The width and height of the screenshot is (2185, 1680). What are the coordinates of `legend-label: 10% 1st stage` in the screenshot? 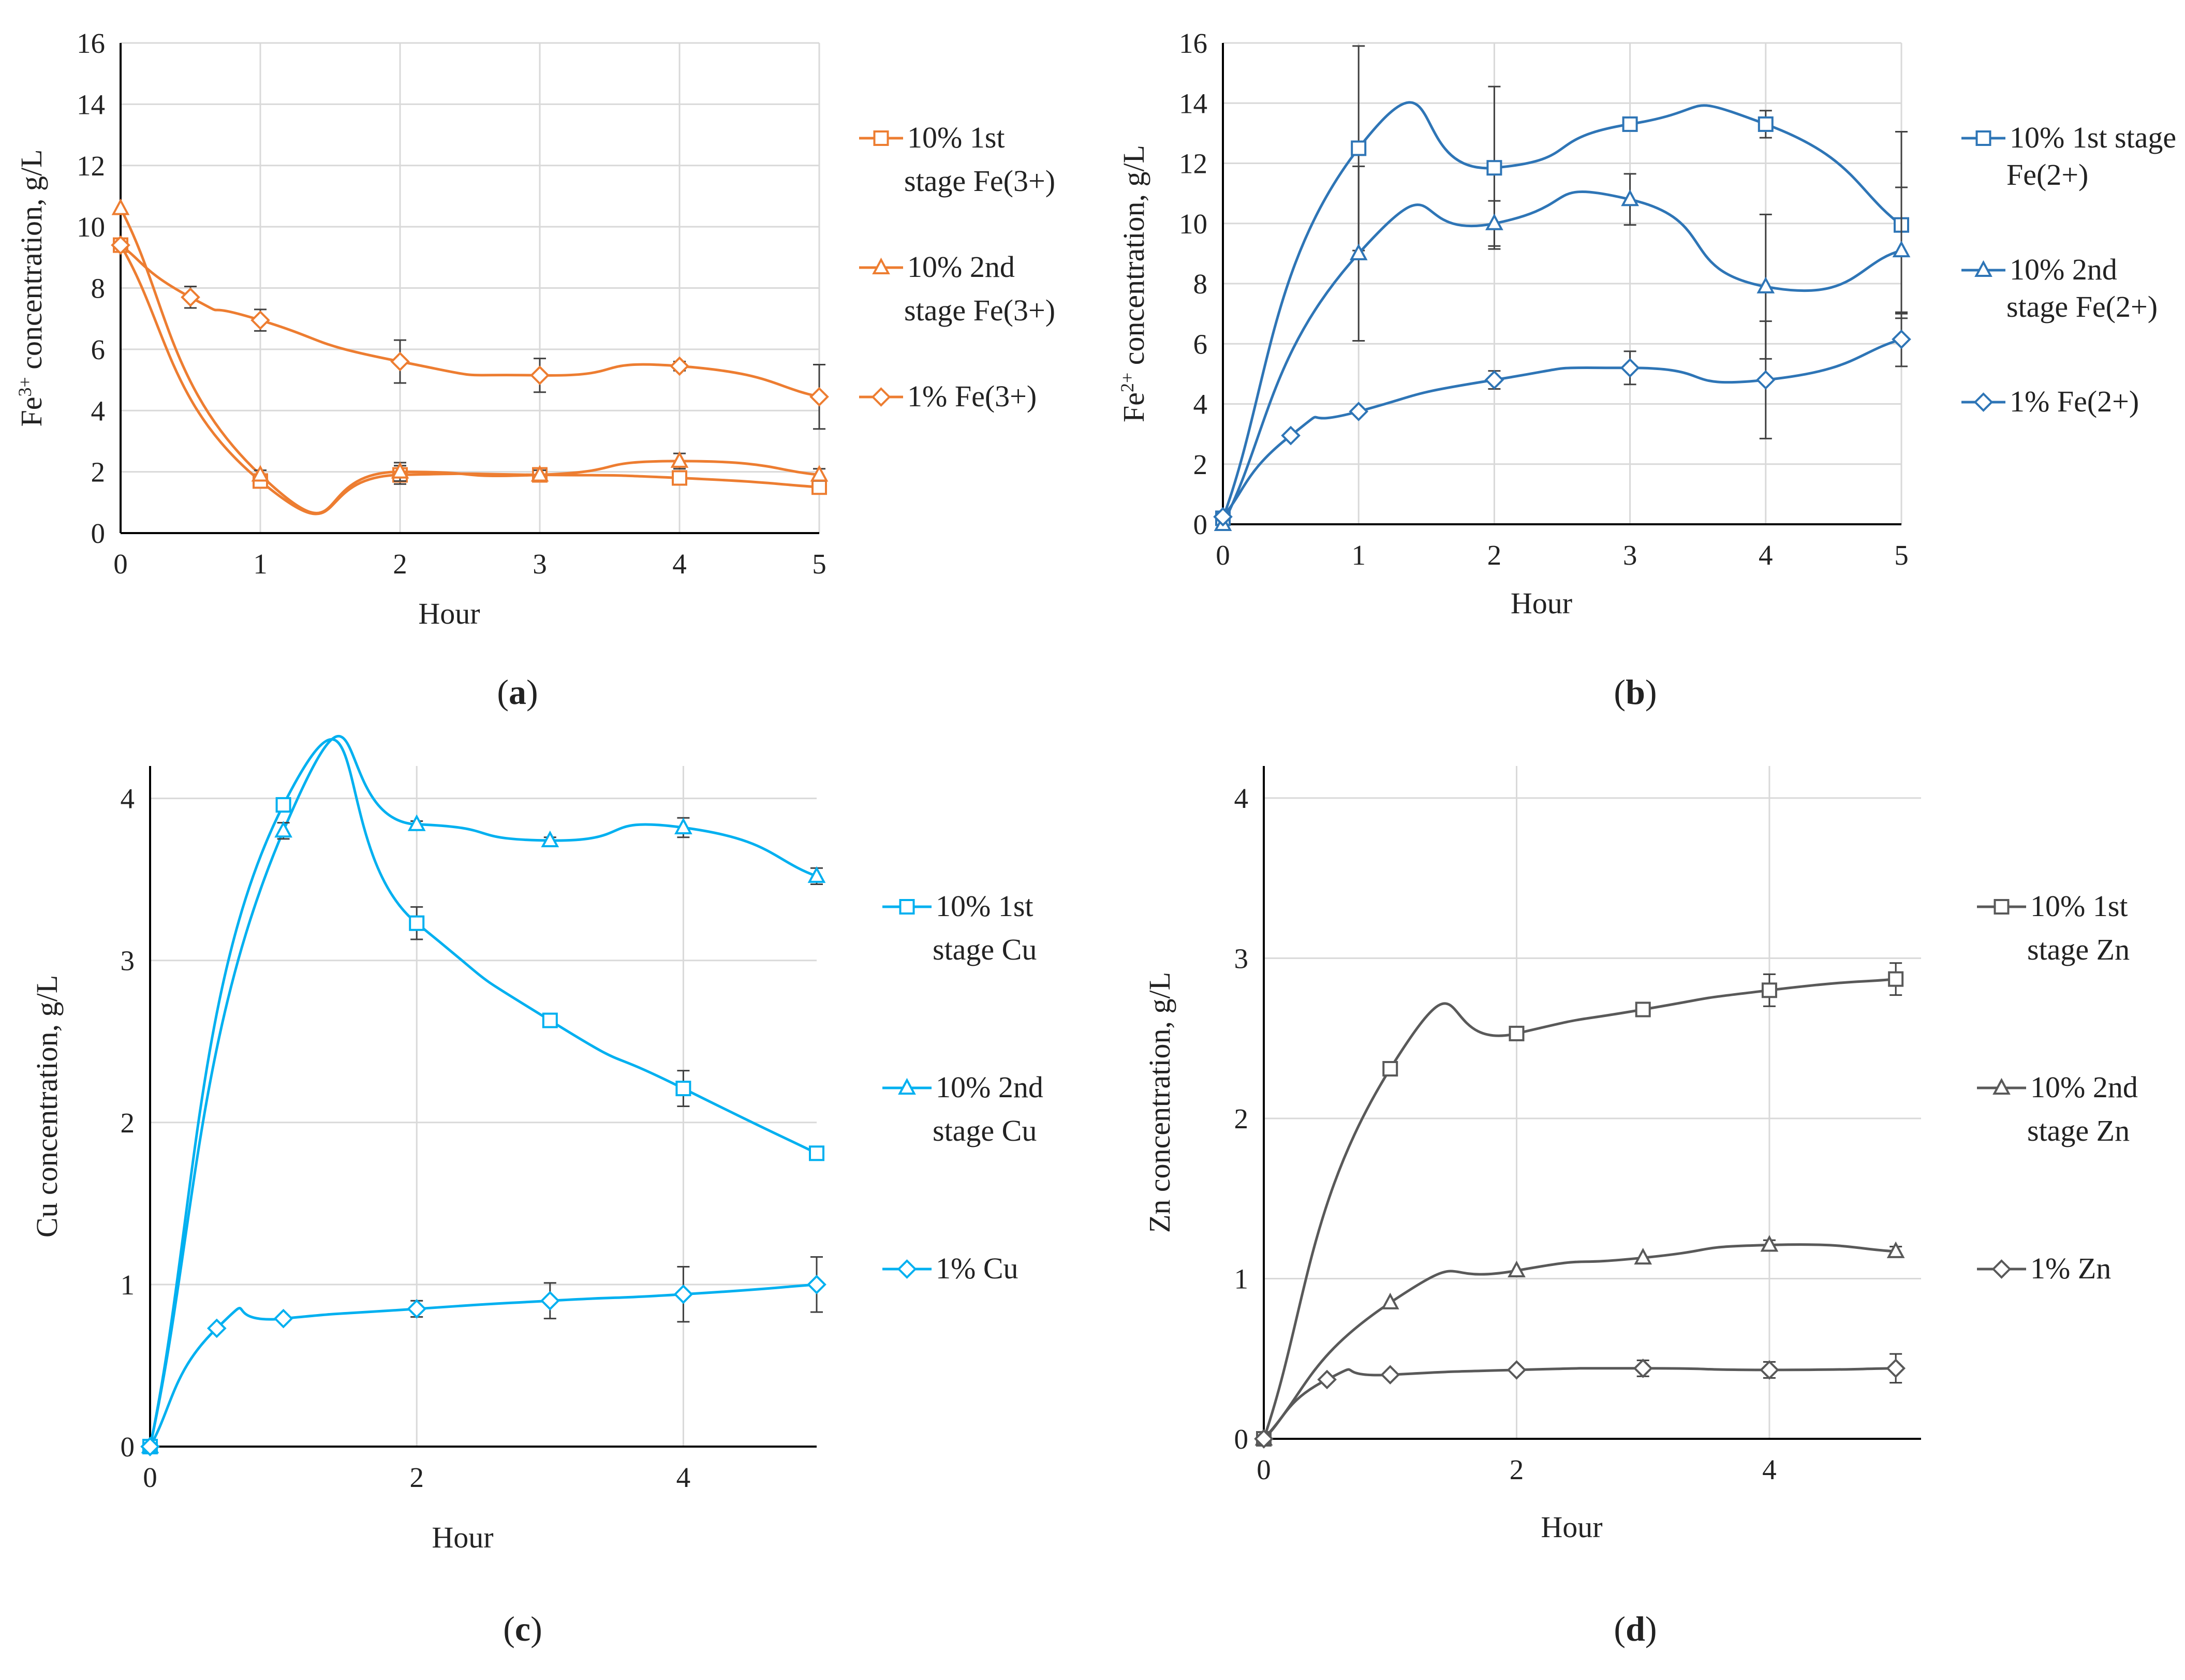 It's located at (2093, 137).